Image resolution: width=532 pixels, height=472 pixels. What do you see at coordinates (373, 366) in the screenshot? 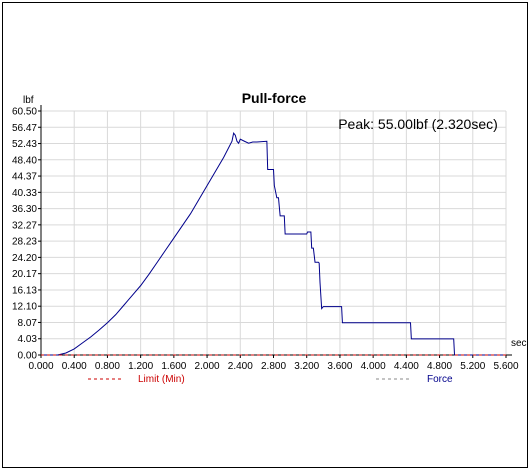
I see `x-tick-label: 4.000` at bounding box center [373, 366].